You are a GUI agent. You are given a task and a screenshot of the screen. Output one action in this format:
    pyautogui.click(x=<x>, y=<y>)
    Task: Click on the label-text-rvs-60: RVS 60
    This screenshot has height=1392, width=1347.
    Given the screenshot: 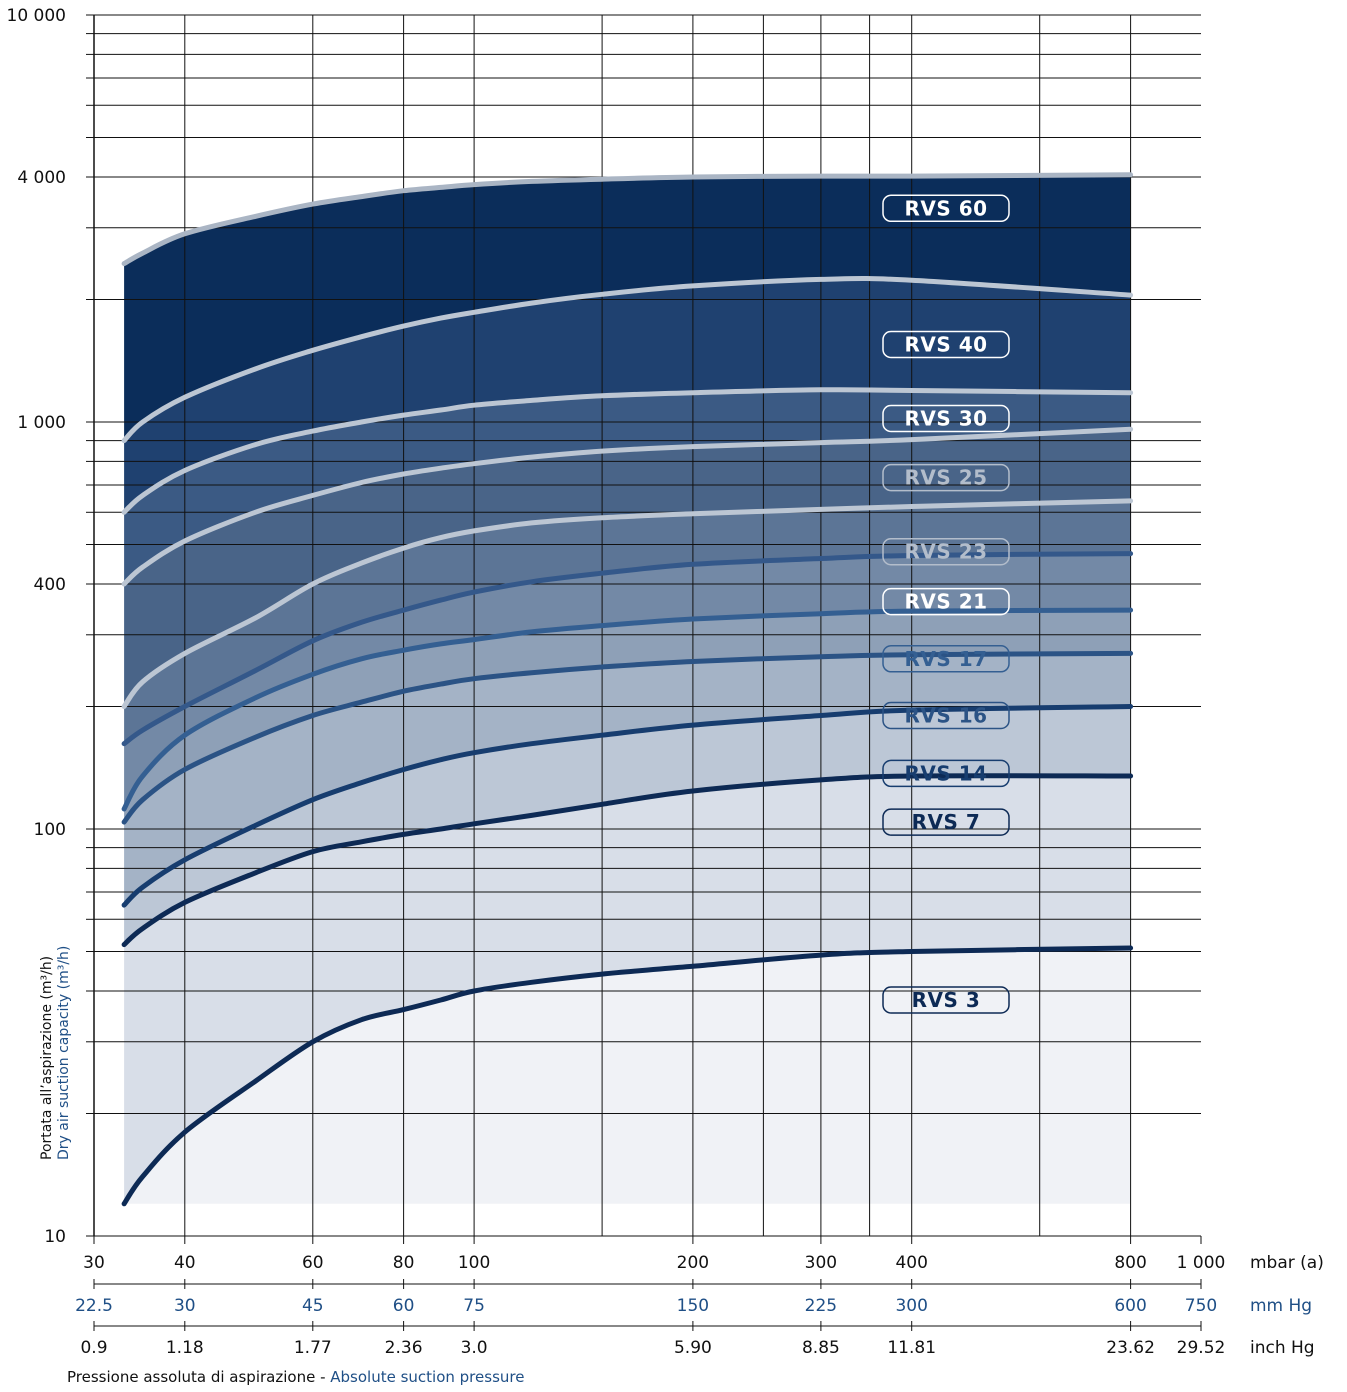 What is the action you would take?
    pyautogui.click(x=945, y=208)
    